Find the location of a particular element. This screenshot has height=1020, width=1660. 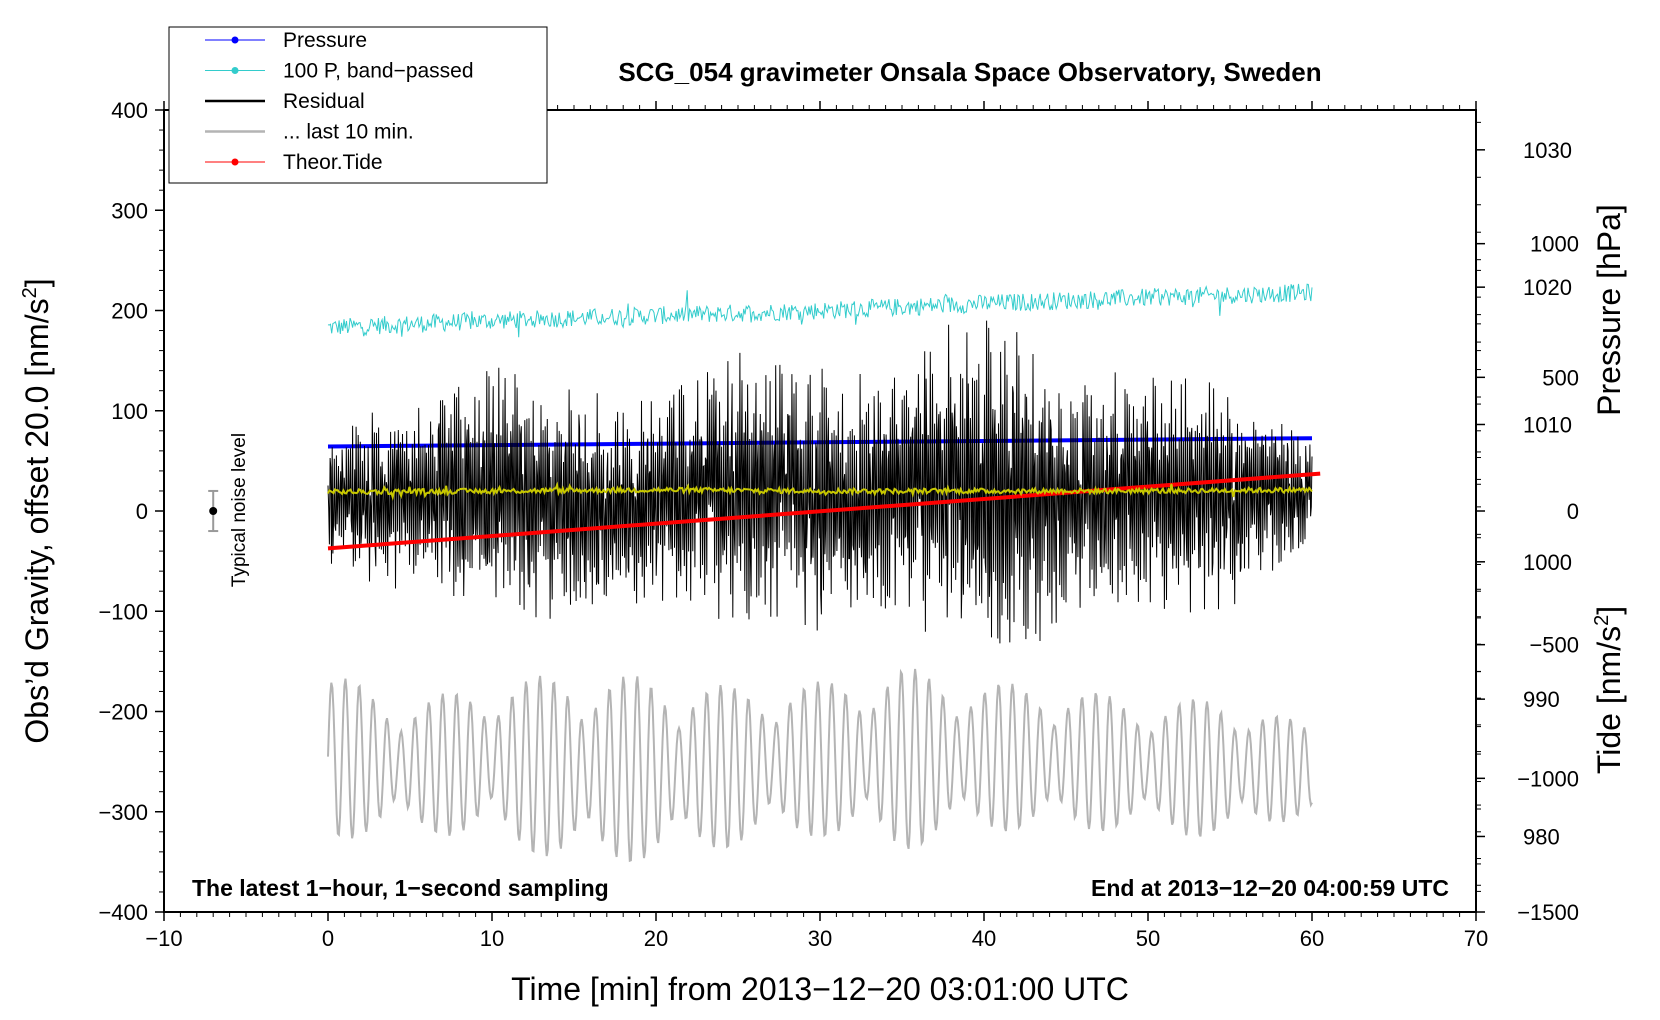

pressure-axis-label: Pressure [hPa] is located at coordinates (1609, 310).